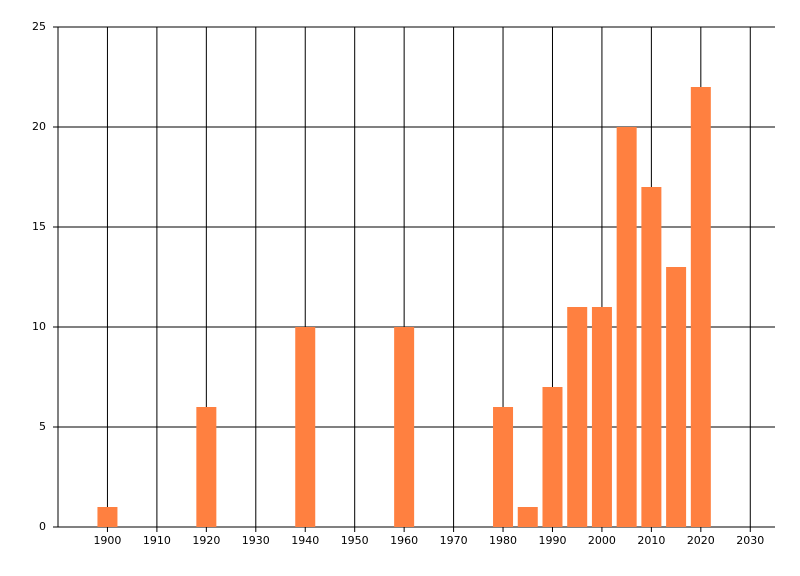 This screenshot has height=576, width=800. Describe the element at coordinates (305, 540) in the screenshot. I see `x-tick-label: 1940` at that location.